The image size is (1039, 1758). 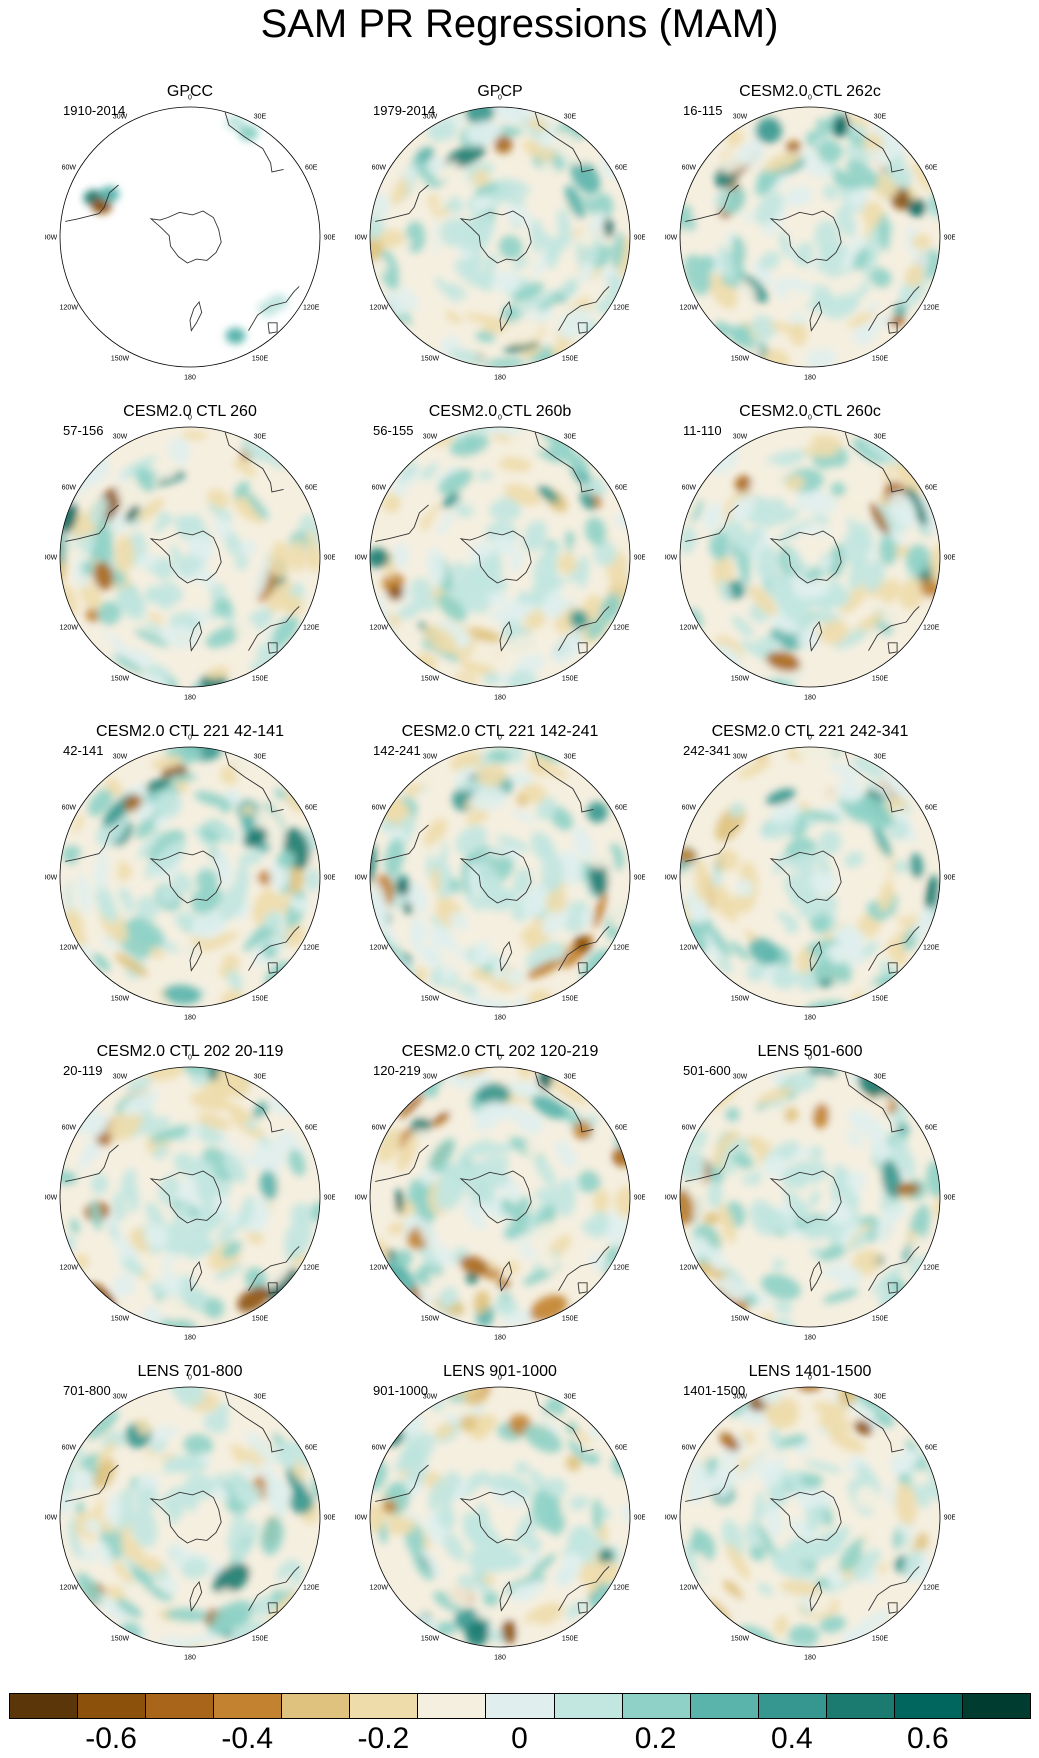 I want to click on longitude-label: 180, so click(x=190, y=1338).